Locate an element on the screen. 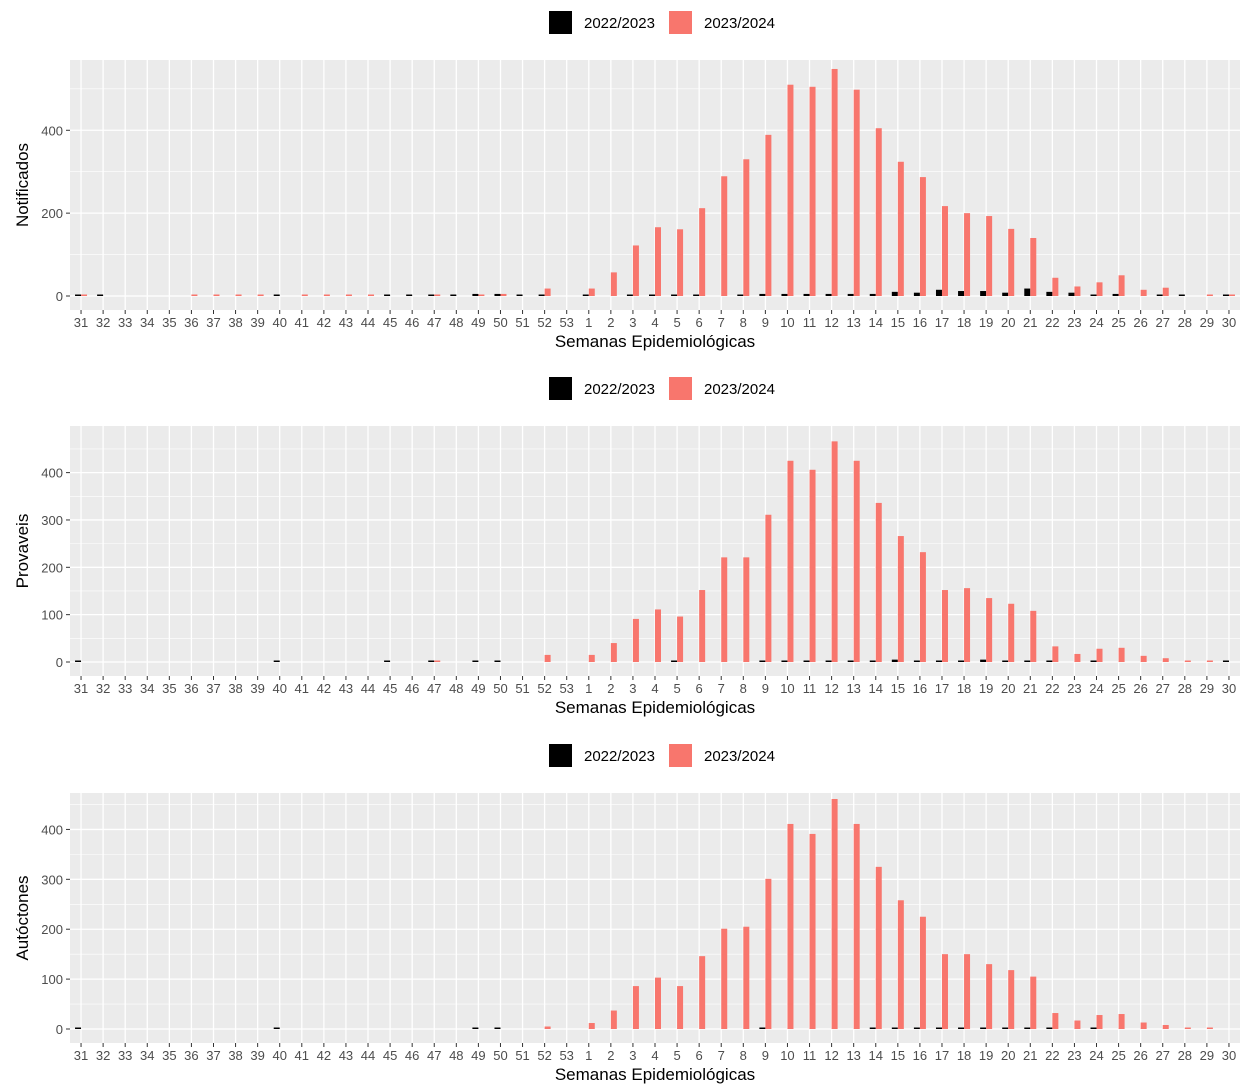 This screenshot has height=1089, width=1244. x-tick-label: 52 is located at coordinates (544, 1055).